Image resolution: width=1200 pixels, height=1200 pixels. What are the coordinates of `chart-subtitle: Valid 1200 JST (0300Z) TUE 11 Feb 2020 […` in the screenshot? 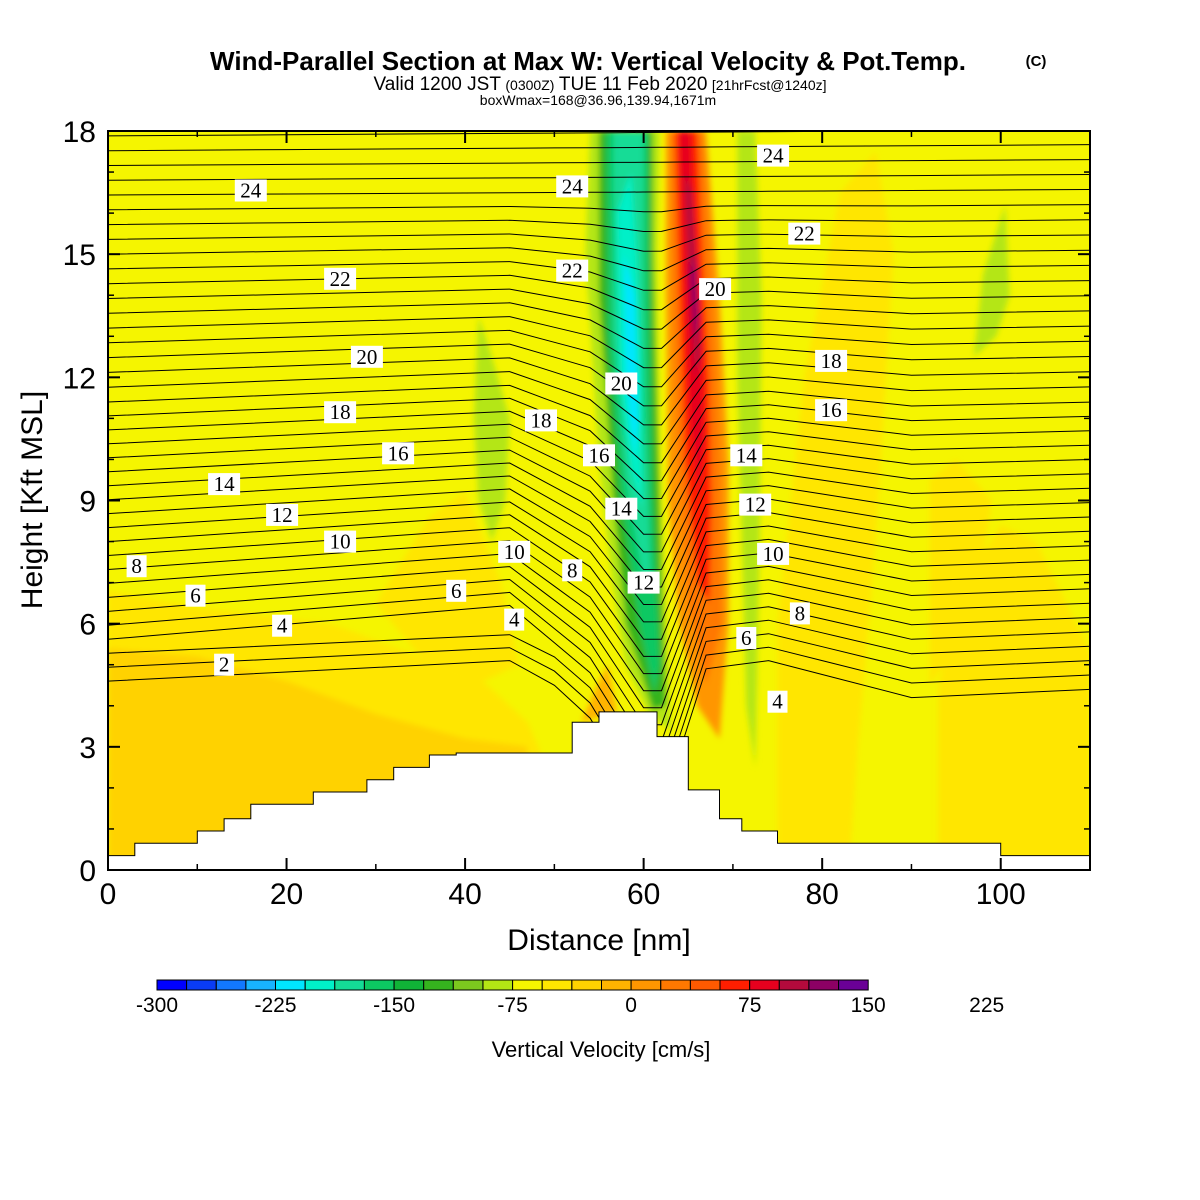 It's located at (599, 84).